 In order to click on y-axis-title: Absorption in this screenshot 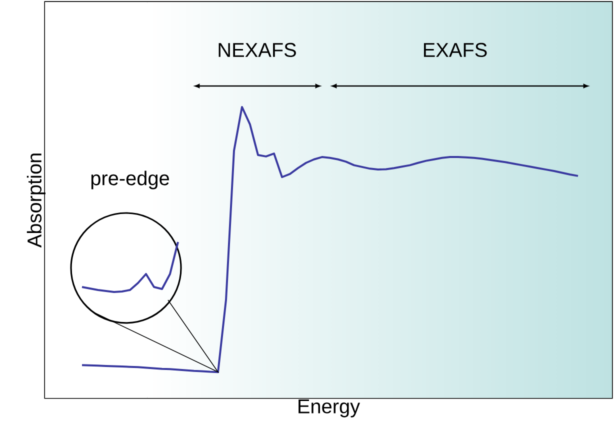, I will do `click(36, 201)`.